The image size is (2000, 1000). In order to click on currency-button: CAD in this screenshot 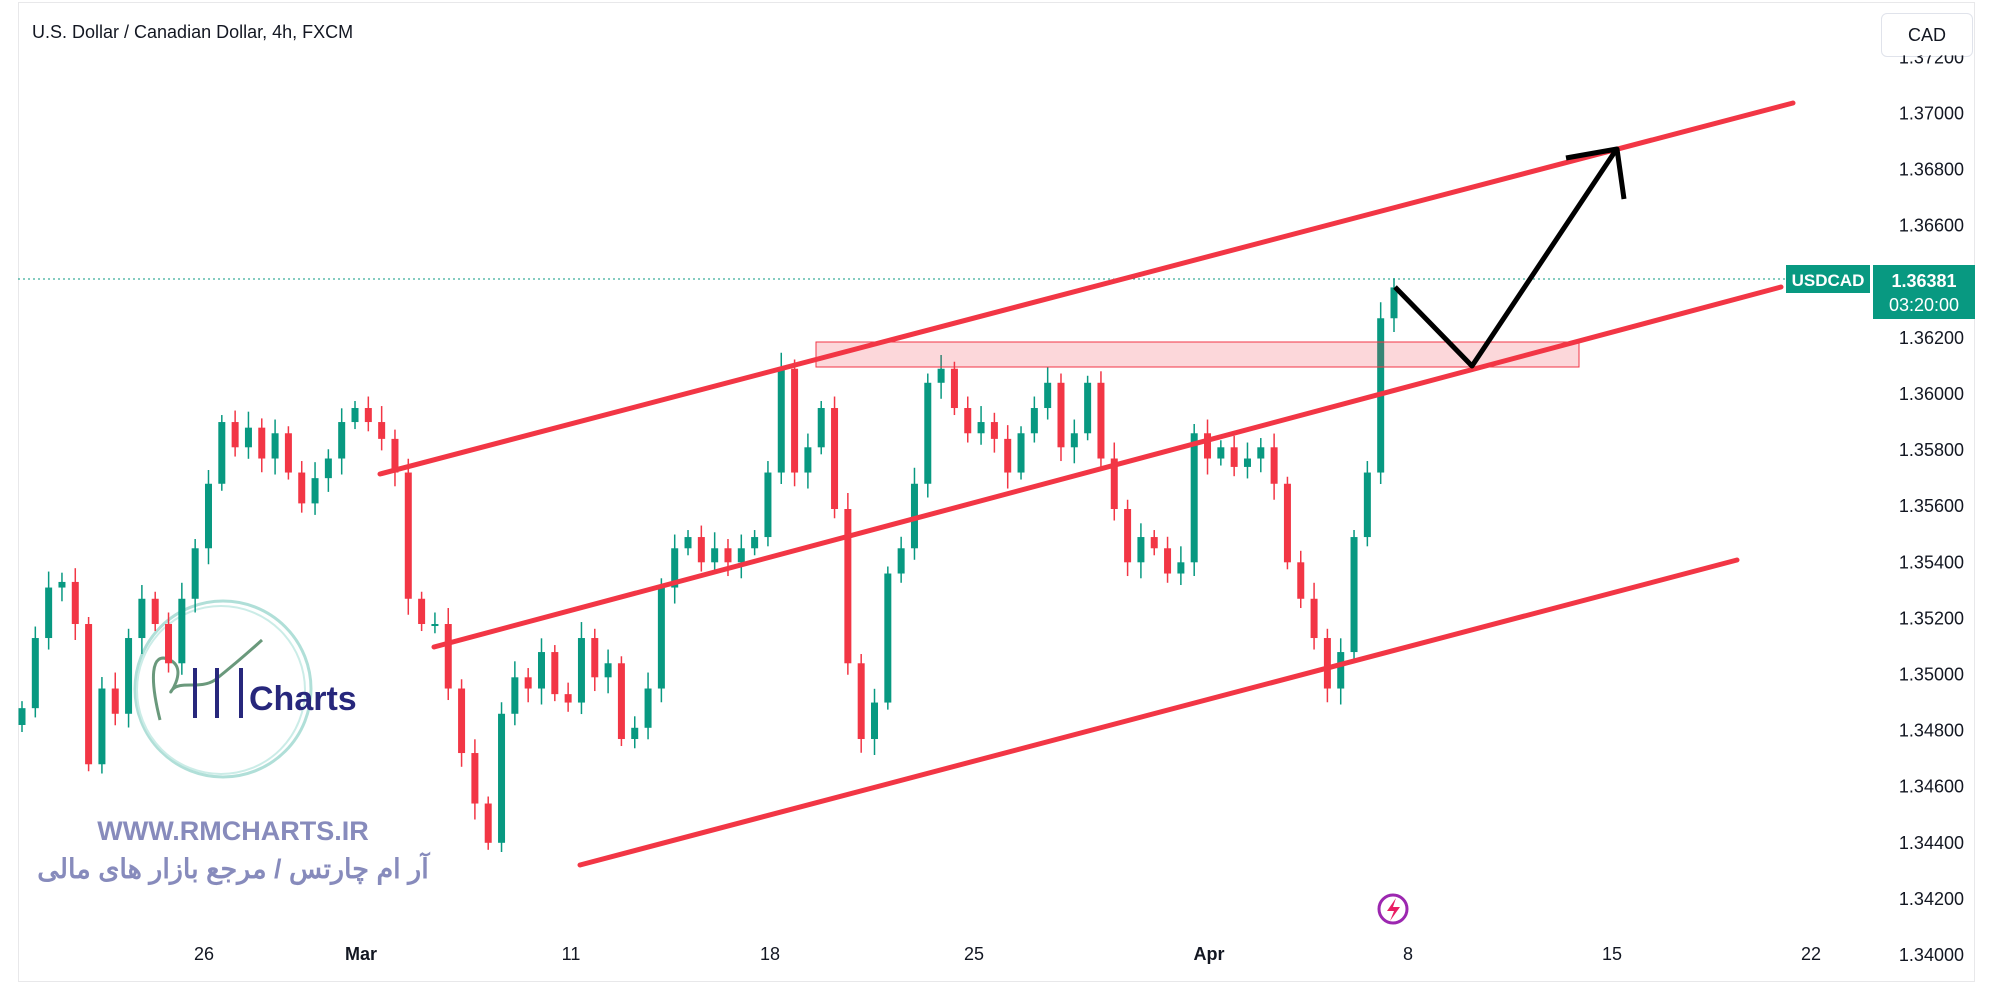, I will do `click(1927, 35)`.